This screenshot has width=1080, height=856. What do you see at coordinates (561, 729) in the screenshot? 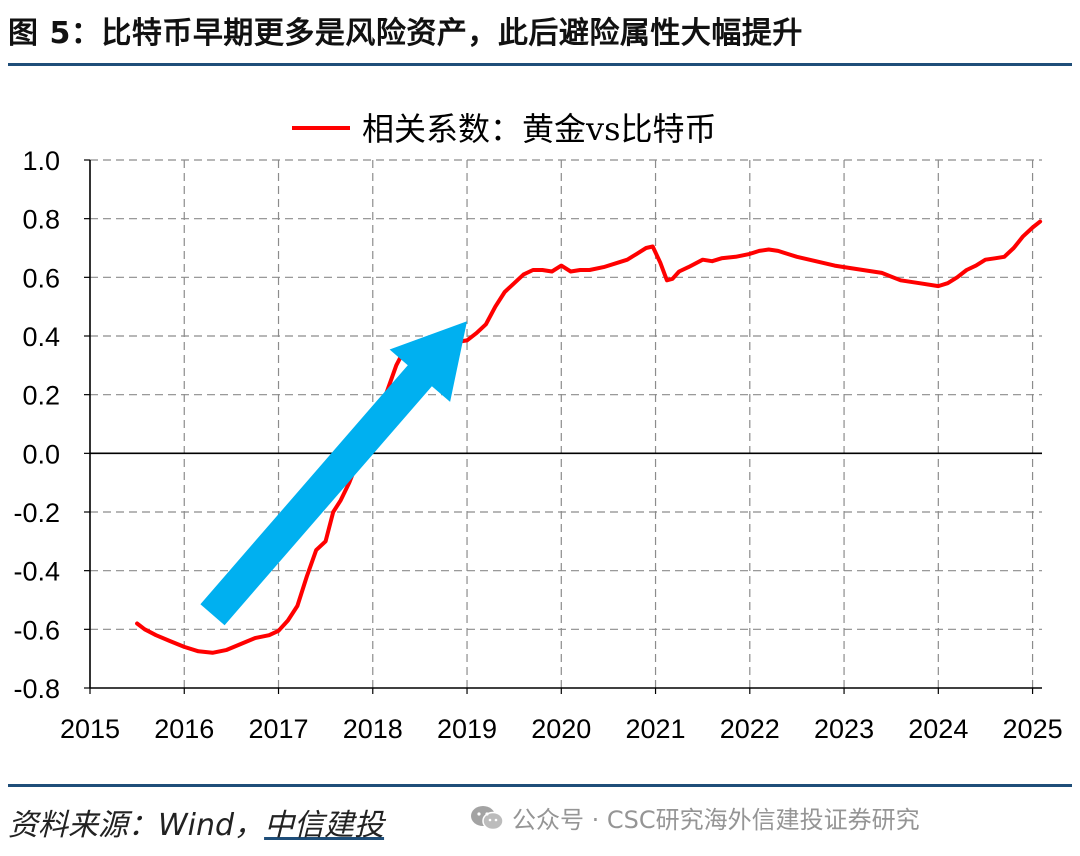
I see `x-tick-label: 2020` at bounding box center [561, 729].